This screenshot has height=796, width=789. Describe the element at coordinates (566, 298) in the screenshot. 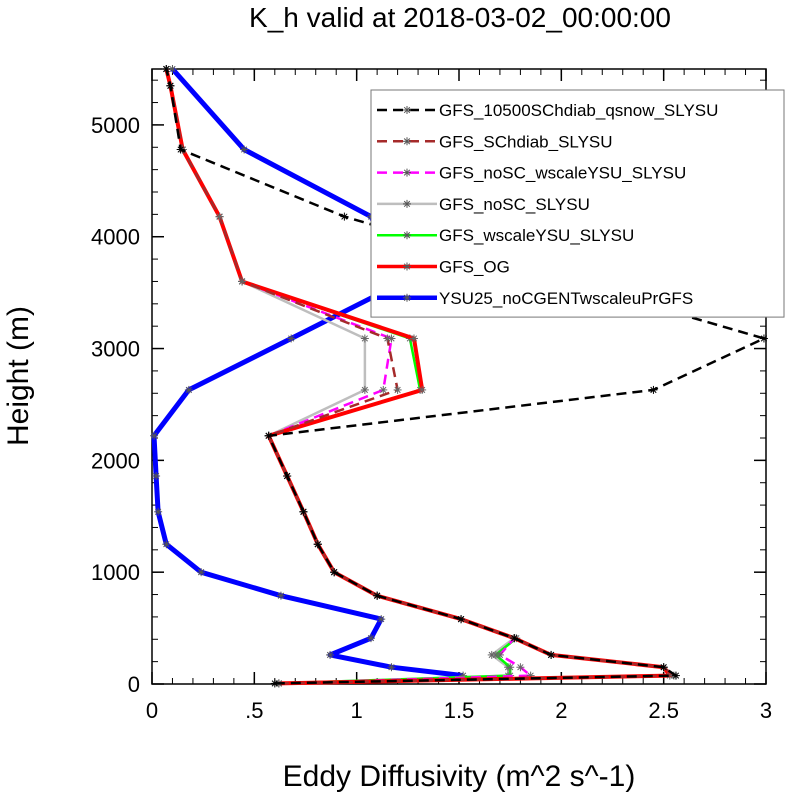

I see `legend-label: YSU25_noCGENTwscaleuPrGFS` at that location.